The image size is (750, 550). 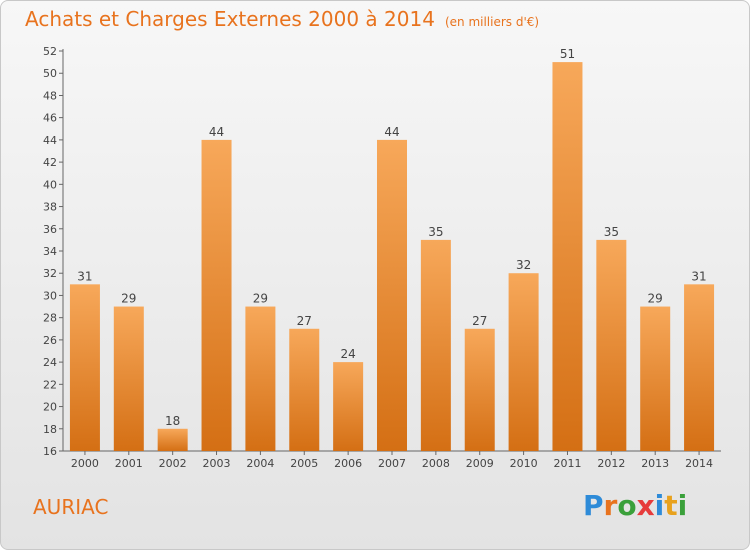 I want to click on x-tick-label: 2001, so click(x=129, y=463).